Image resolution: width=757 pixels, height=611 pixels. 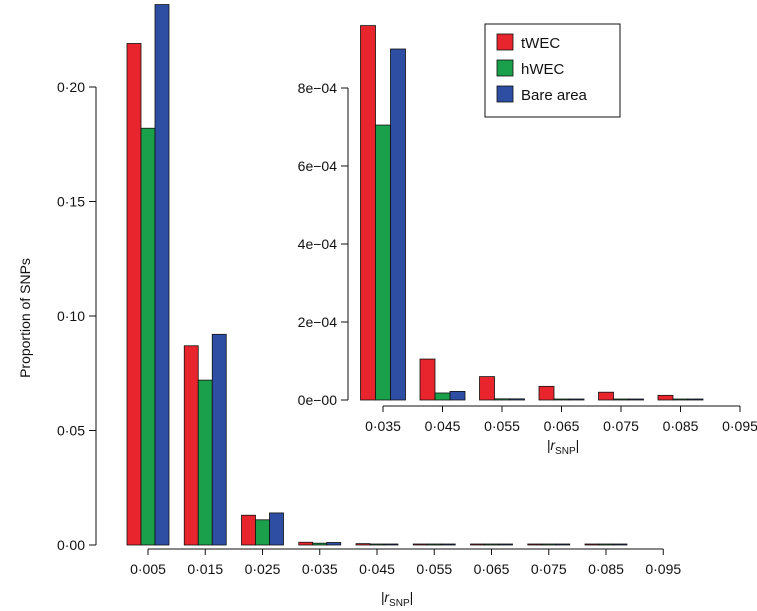 I want to click on legend-label-twec: tWEC, so click(x=540, y=43).